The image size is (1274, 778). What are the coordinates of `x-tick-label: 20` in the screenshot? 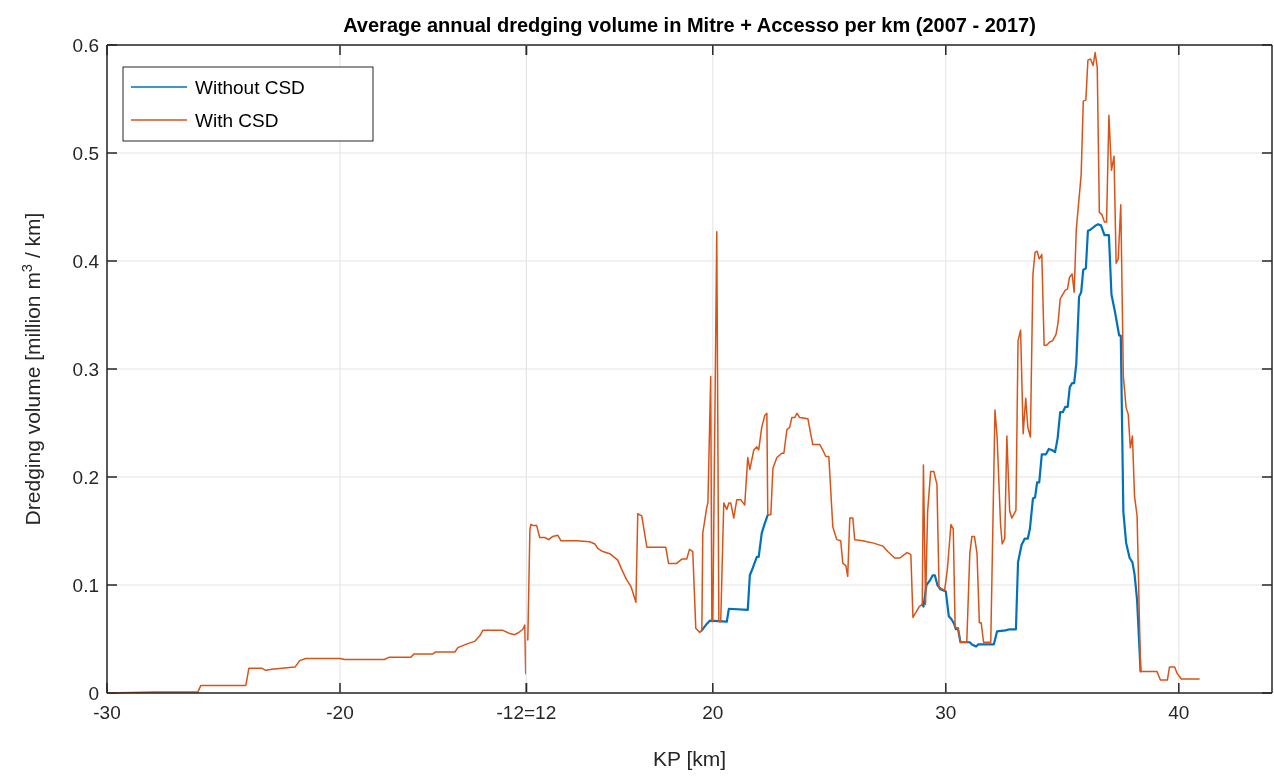 It's located at (713, 712).